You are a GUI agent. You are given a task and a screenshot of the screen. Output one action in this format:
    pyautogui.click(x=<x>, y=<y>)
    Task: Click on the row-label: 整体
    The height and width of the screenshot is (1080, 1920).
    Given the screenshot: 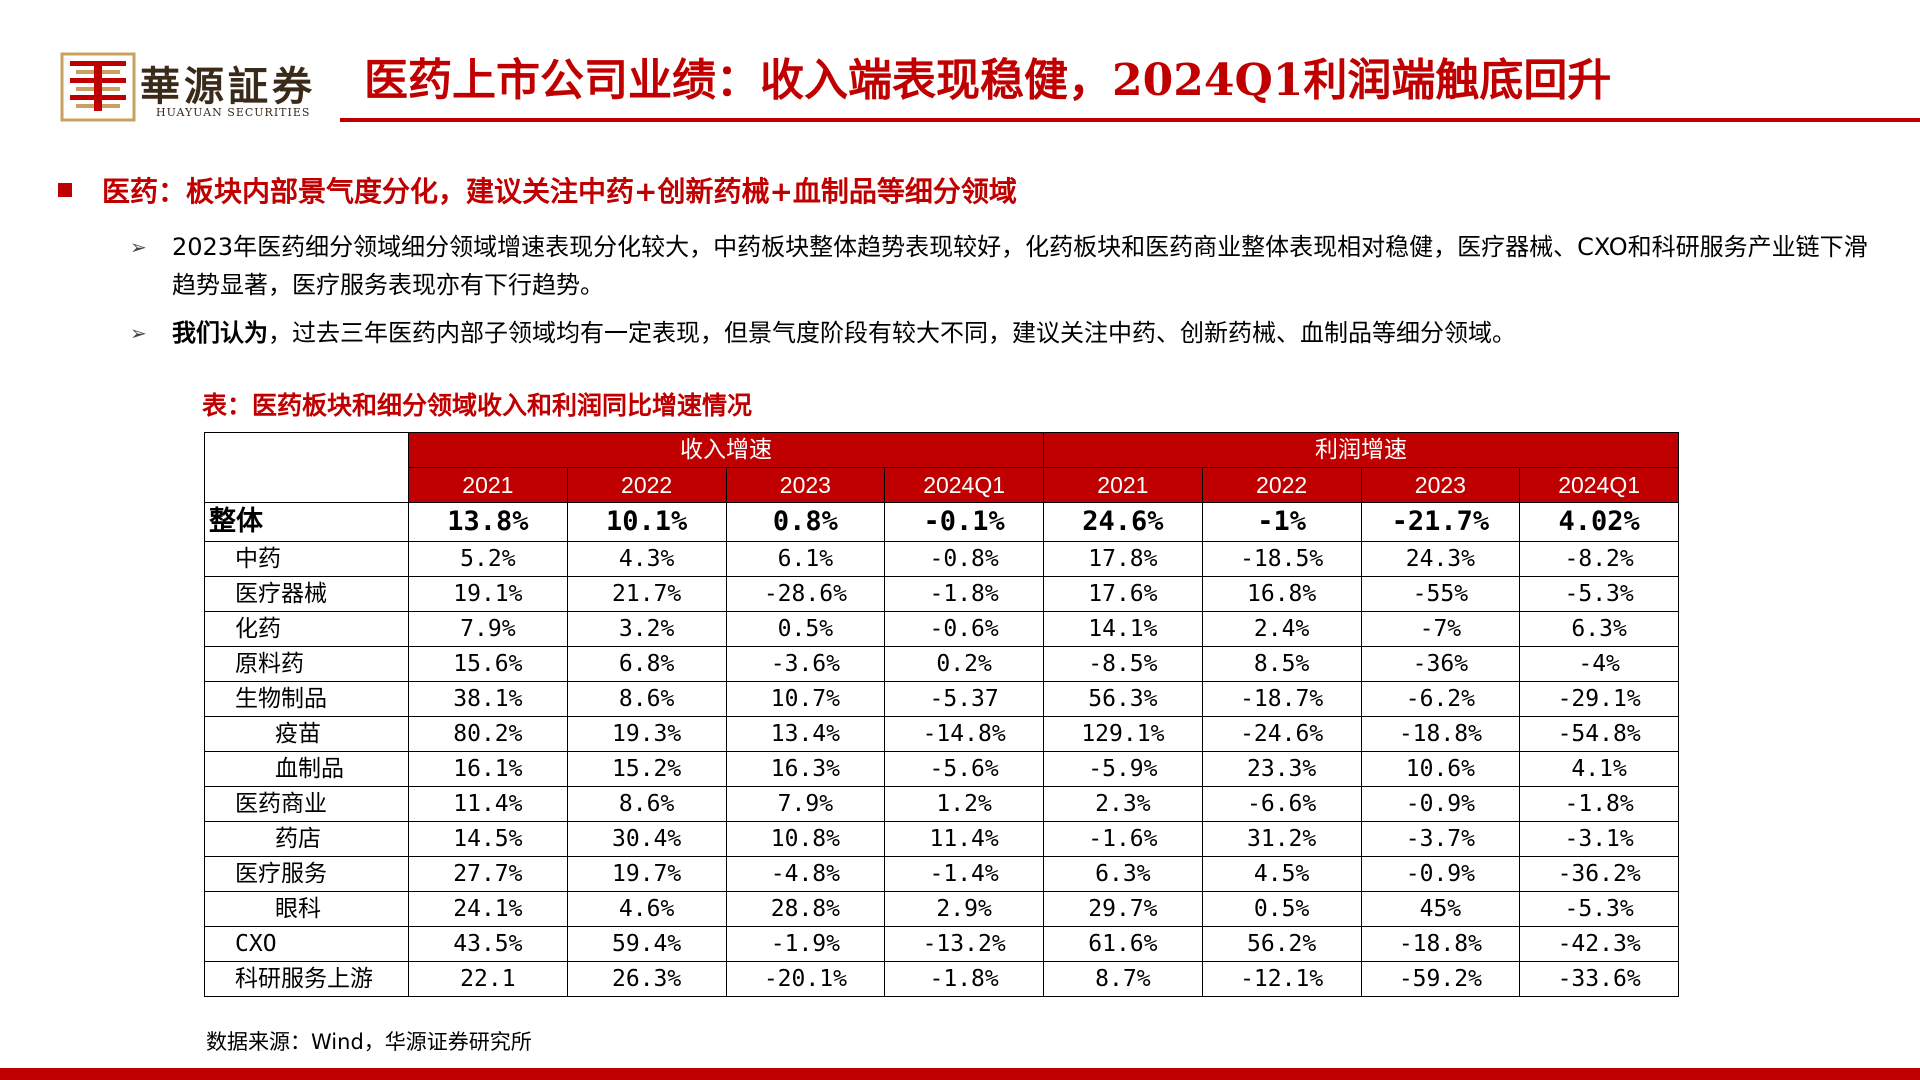 What is the action you would take?
    pyautogui.click(x=306, y=522)
    